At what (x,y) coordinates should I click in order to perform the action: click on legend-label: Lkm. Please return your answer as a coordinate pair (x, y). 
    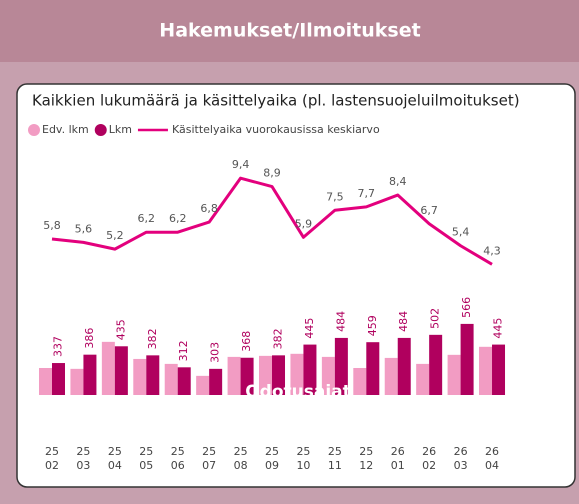
    Looking at the image, I should click on (120, 129).